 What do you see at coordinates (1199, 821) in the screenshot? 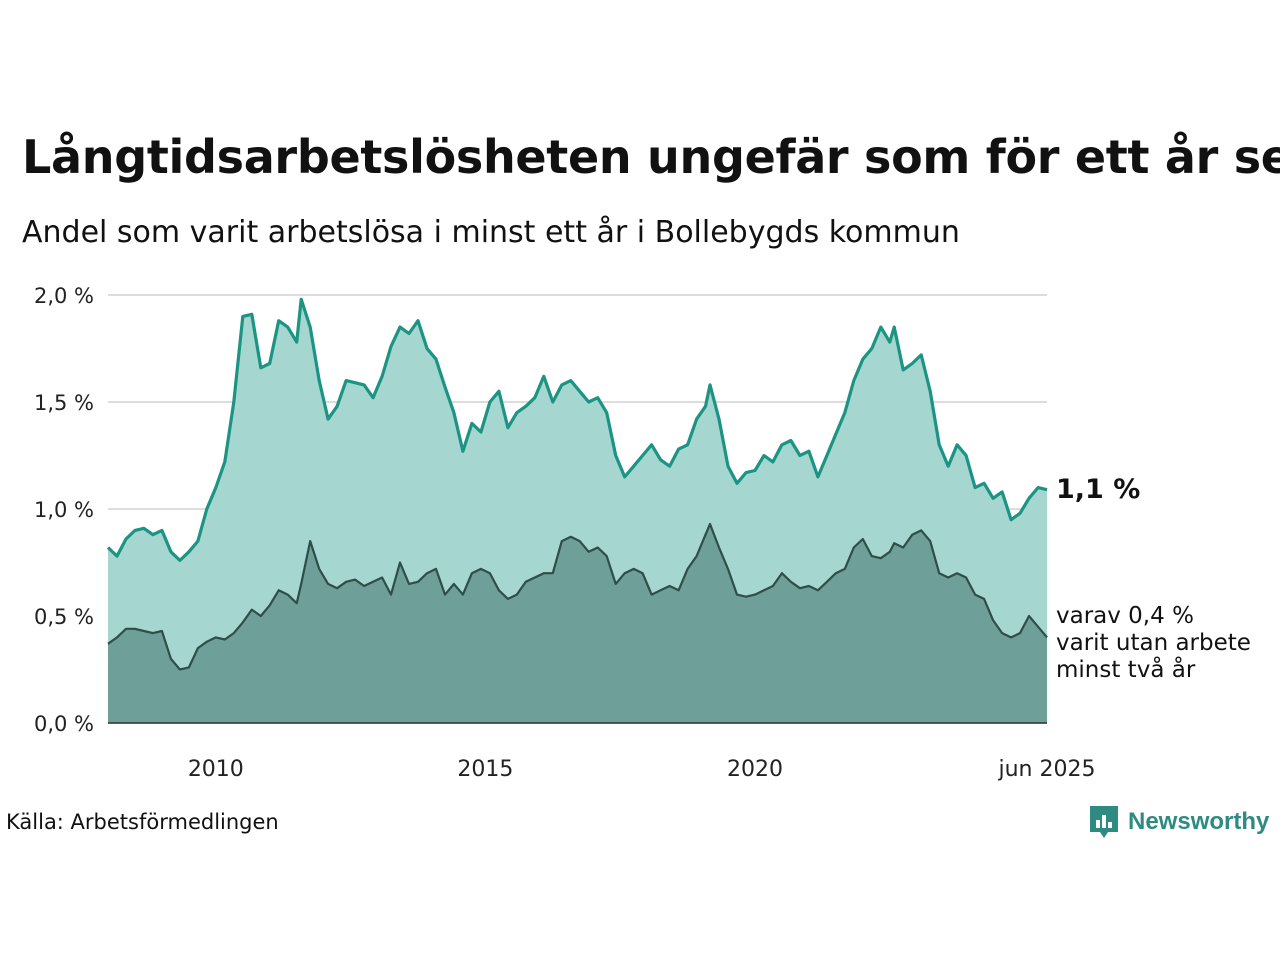
I see `brand-name: Newsworthy` at bounding box center [1199, 821].